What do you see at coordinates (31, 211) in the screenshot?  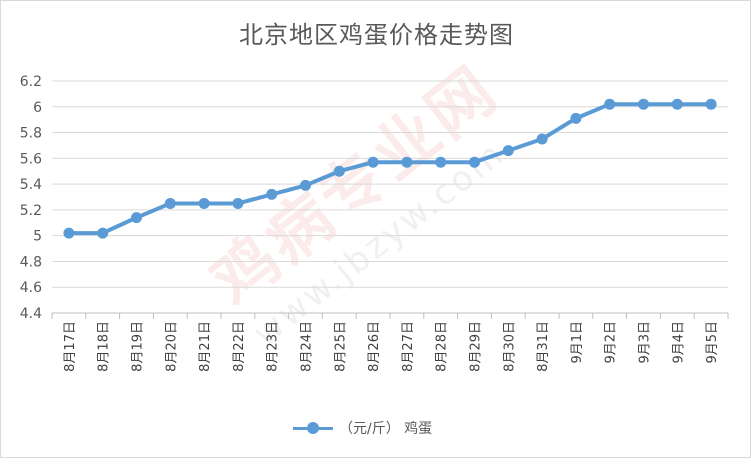 I see `y-tick-label: 5.2` at bounding box center [31, 211].